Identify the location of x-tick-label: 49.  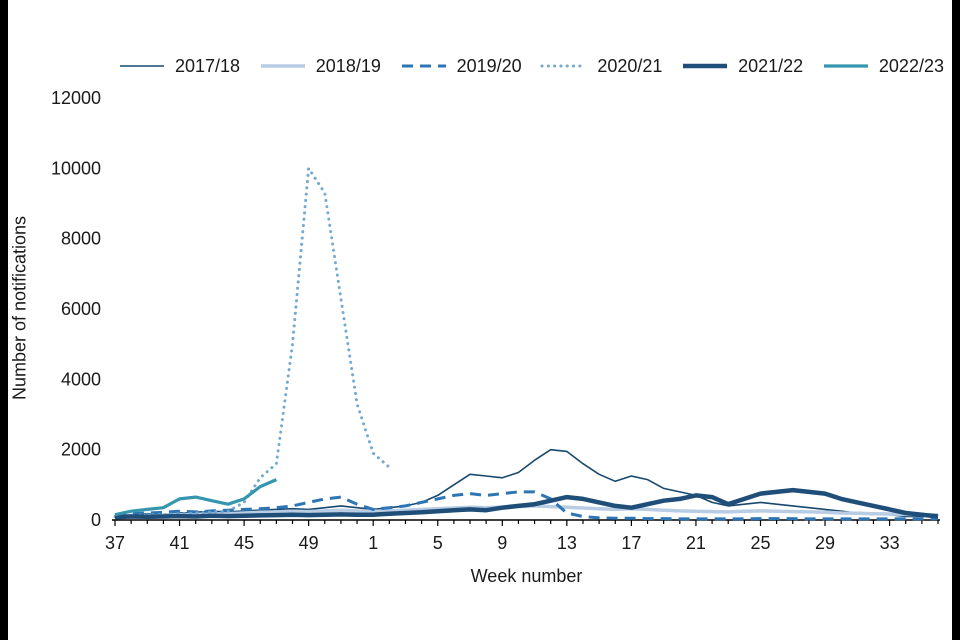
(309, 543).